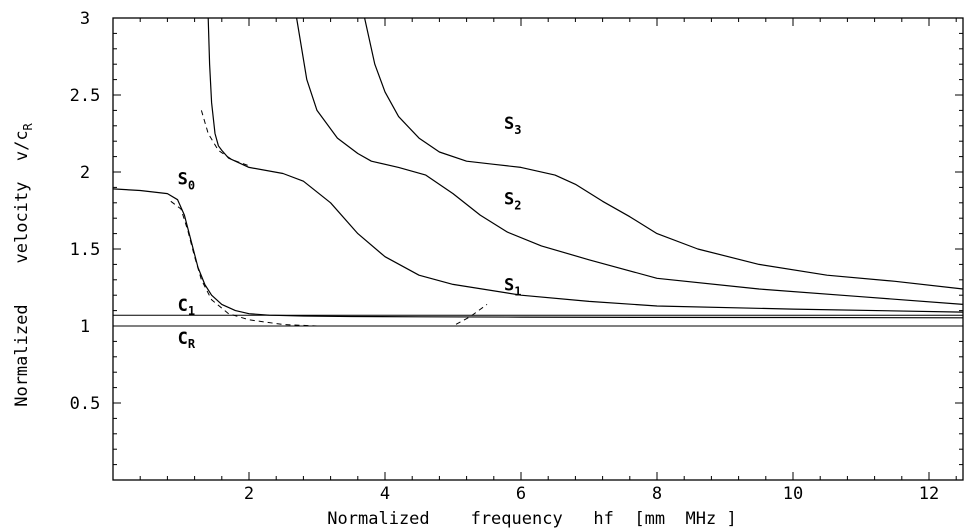 This screenshot has height=530, width=965. I want to click on x-tick-label: 12, so click(929, 494).